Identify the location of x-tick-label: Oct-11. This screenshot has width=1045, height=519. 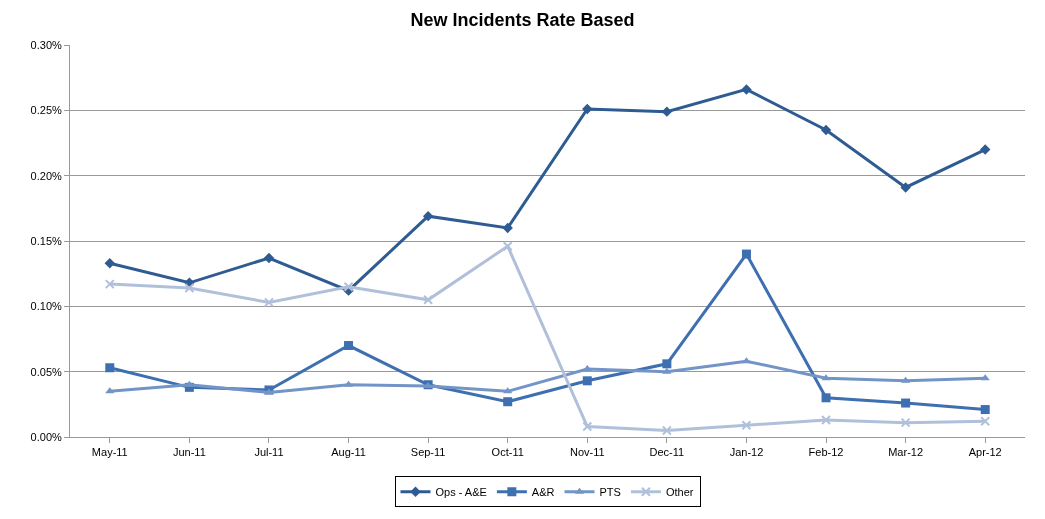
(507, 452).